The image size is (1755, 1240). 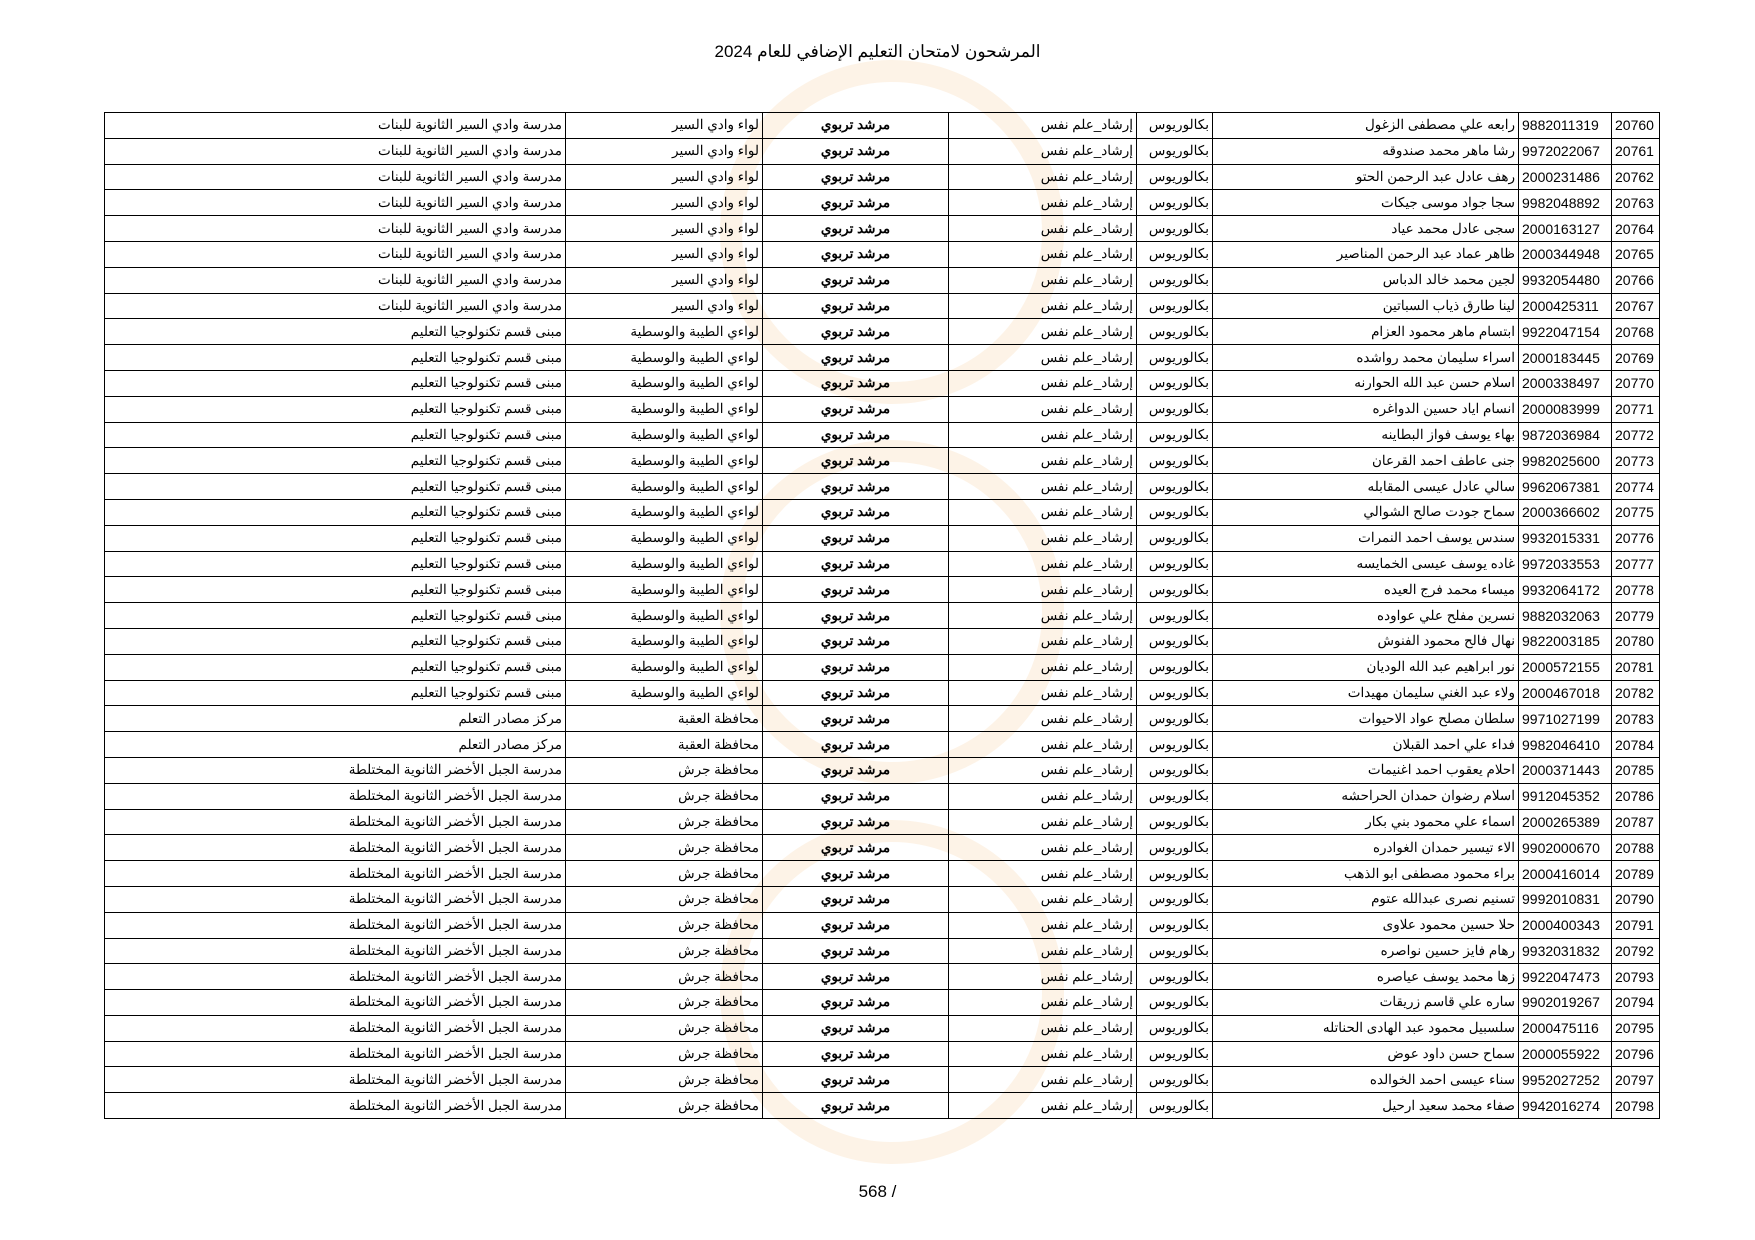 I want to click on candidate-name-cell: رهام فايز حسين نواصره, so click(x=1365, y=951).